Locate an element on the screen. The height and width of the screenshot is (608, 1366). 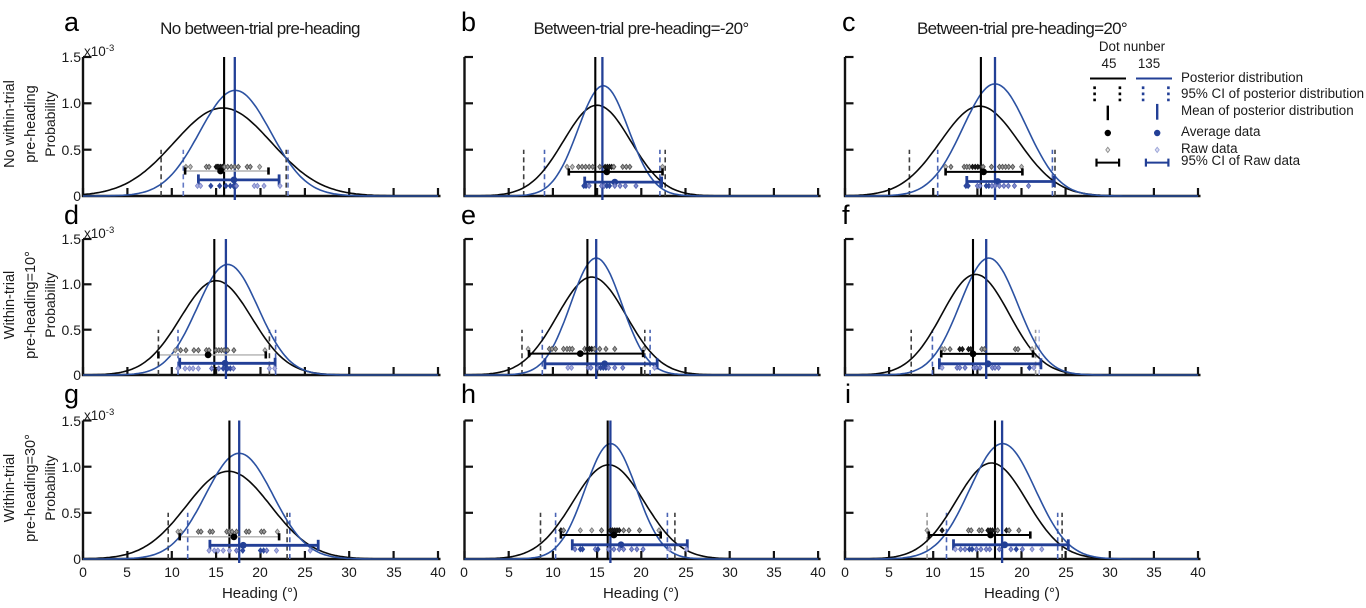
svg-text: g is located at coordinates (71, 394).